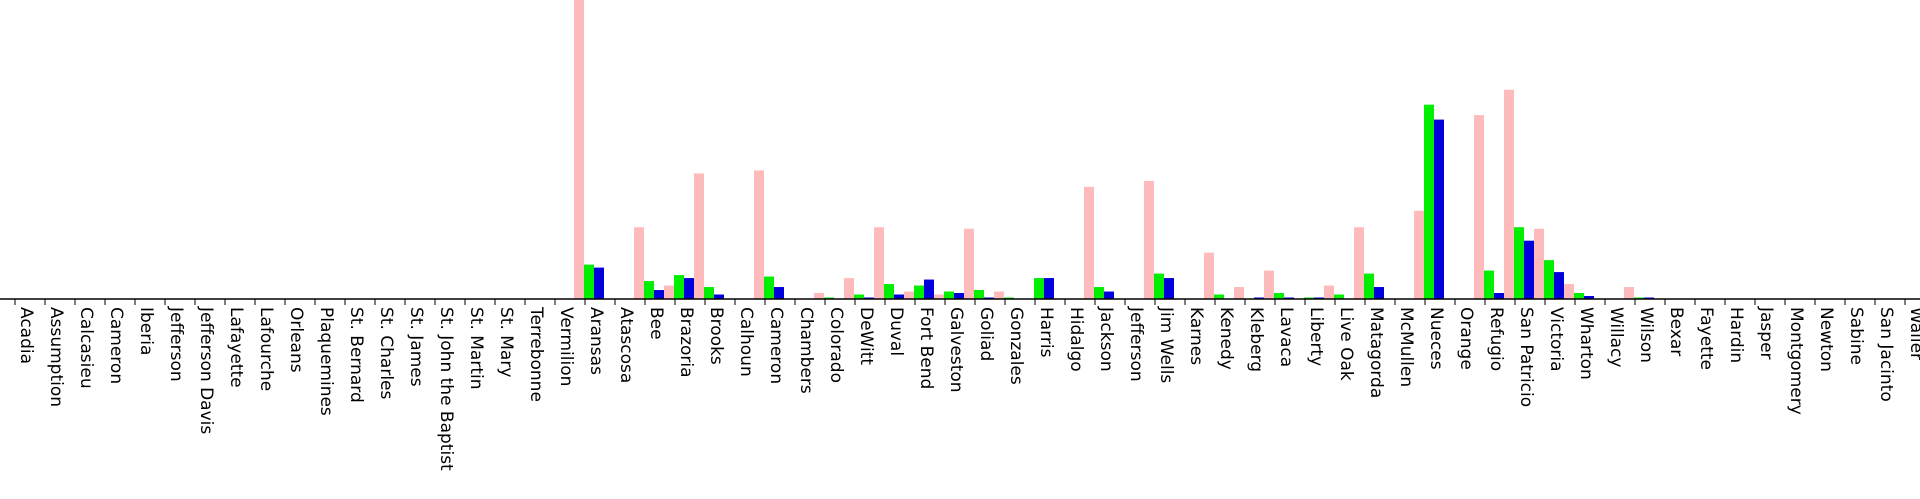 The height and width of the screenshot is (499, 1920). I want to click on x-tick-label: Refugio, so click(1496, 339).